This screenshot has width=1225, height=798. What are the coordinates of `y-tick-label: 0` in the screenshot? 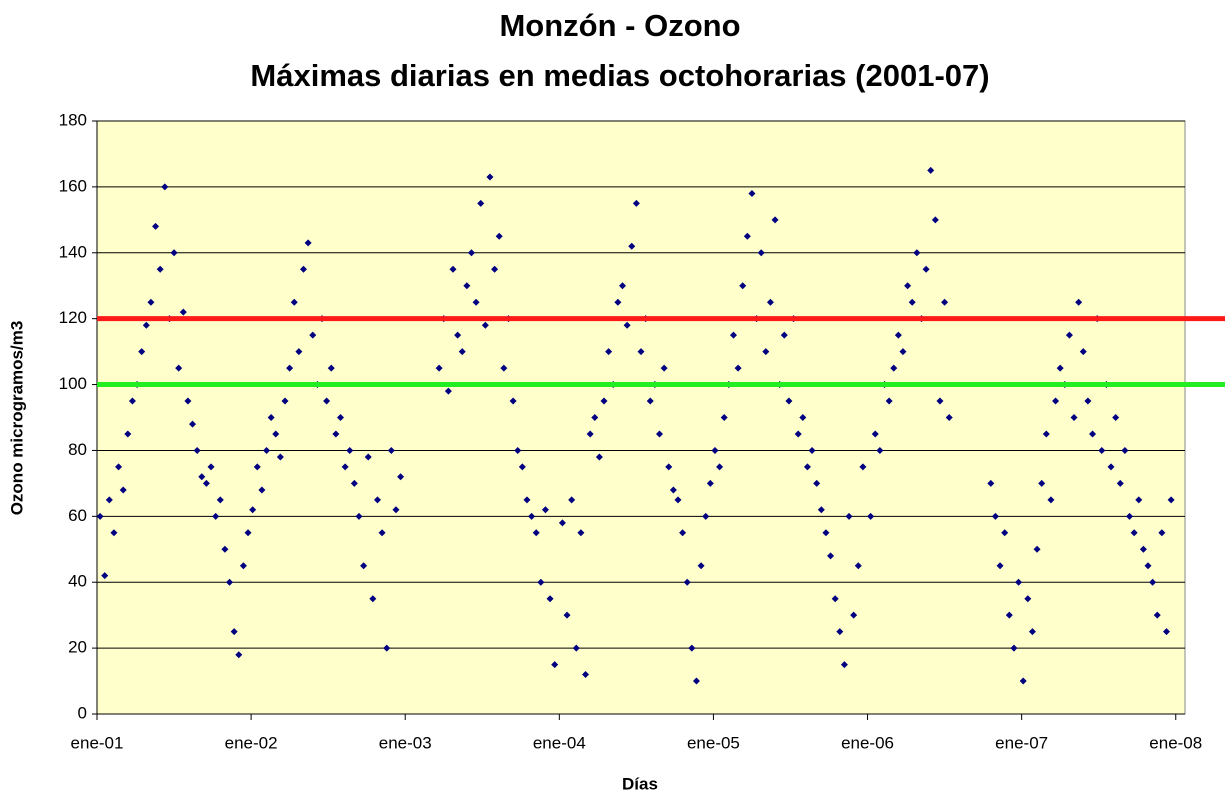 It's located at (82, 712).